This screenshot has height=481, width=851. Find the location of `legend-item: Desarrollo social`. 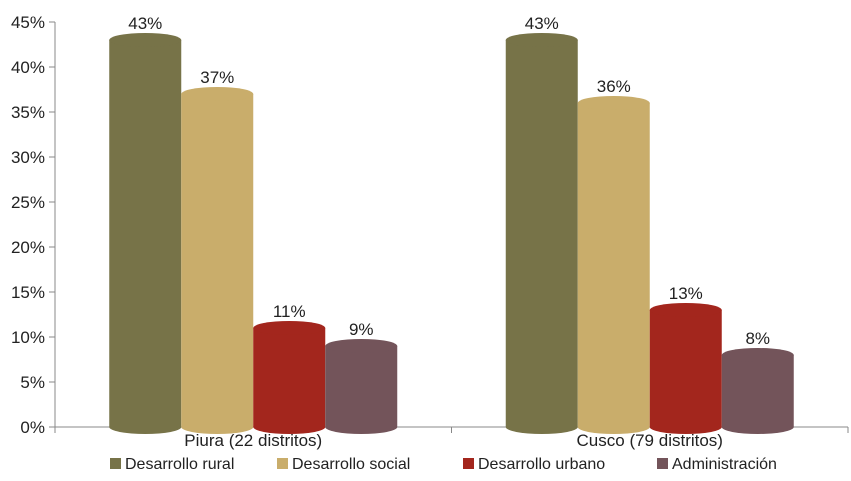

legend-item: Desarrollo social is located at coordinates (343, 464).